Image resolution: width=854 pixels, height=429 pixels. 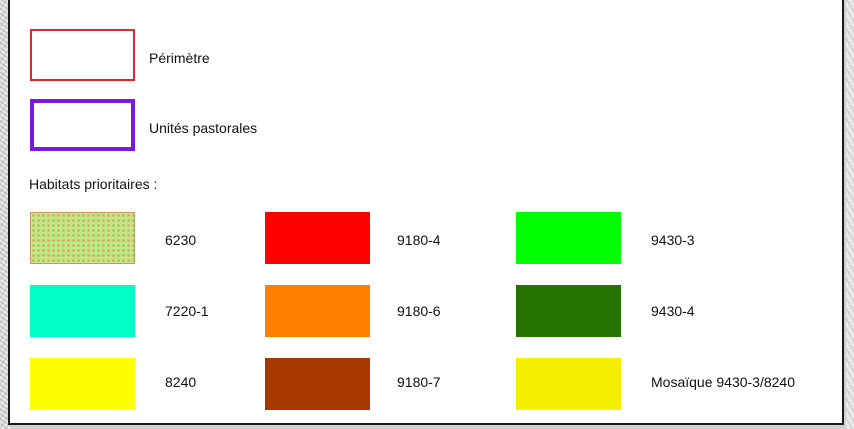 What do you see at coordinates (317, 238) in the screenshot?
I see `habitat-9180-4-swatch` at bounding box center [317, 238].